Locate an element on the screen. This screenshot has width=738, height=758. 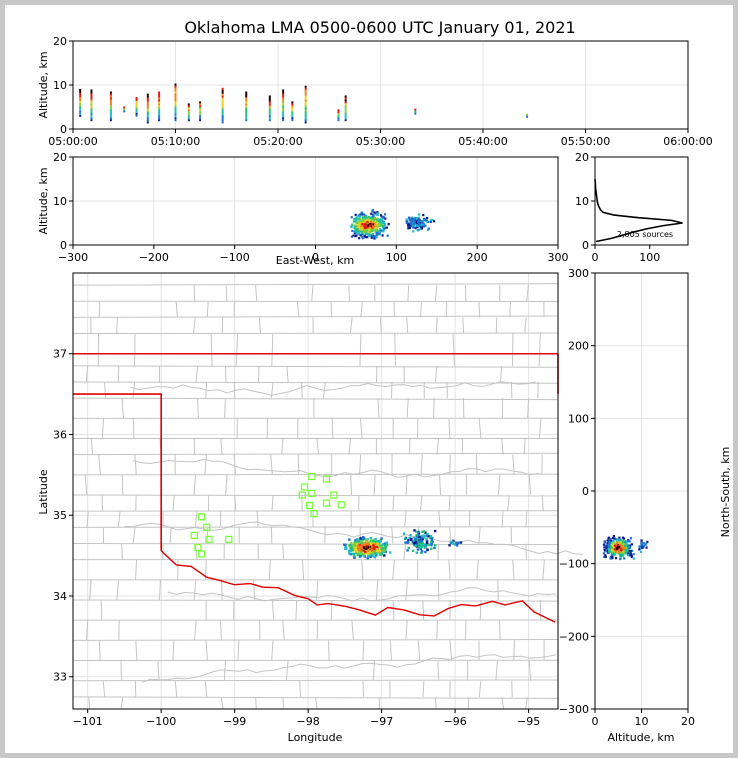
altitude-histogram-curve is located at coordinates (638, 210).